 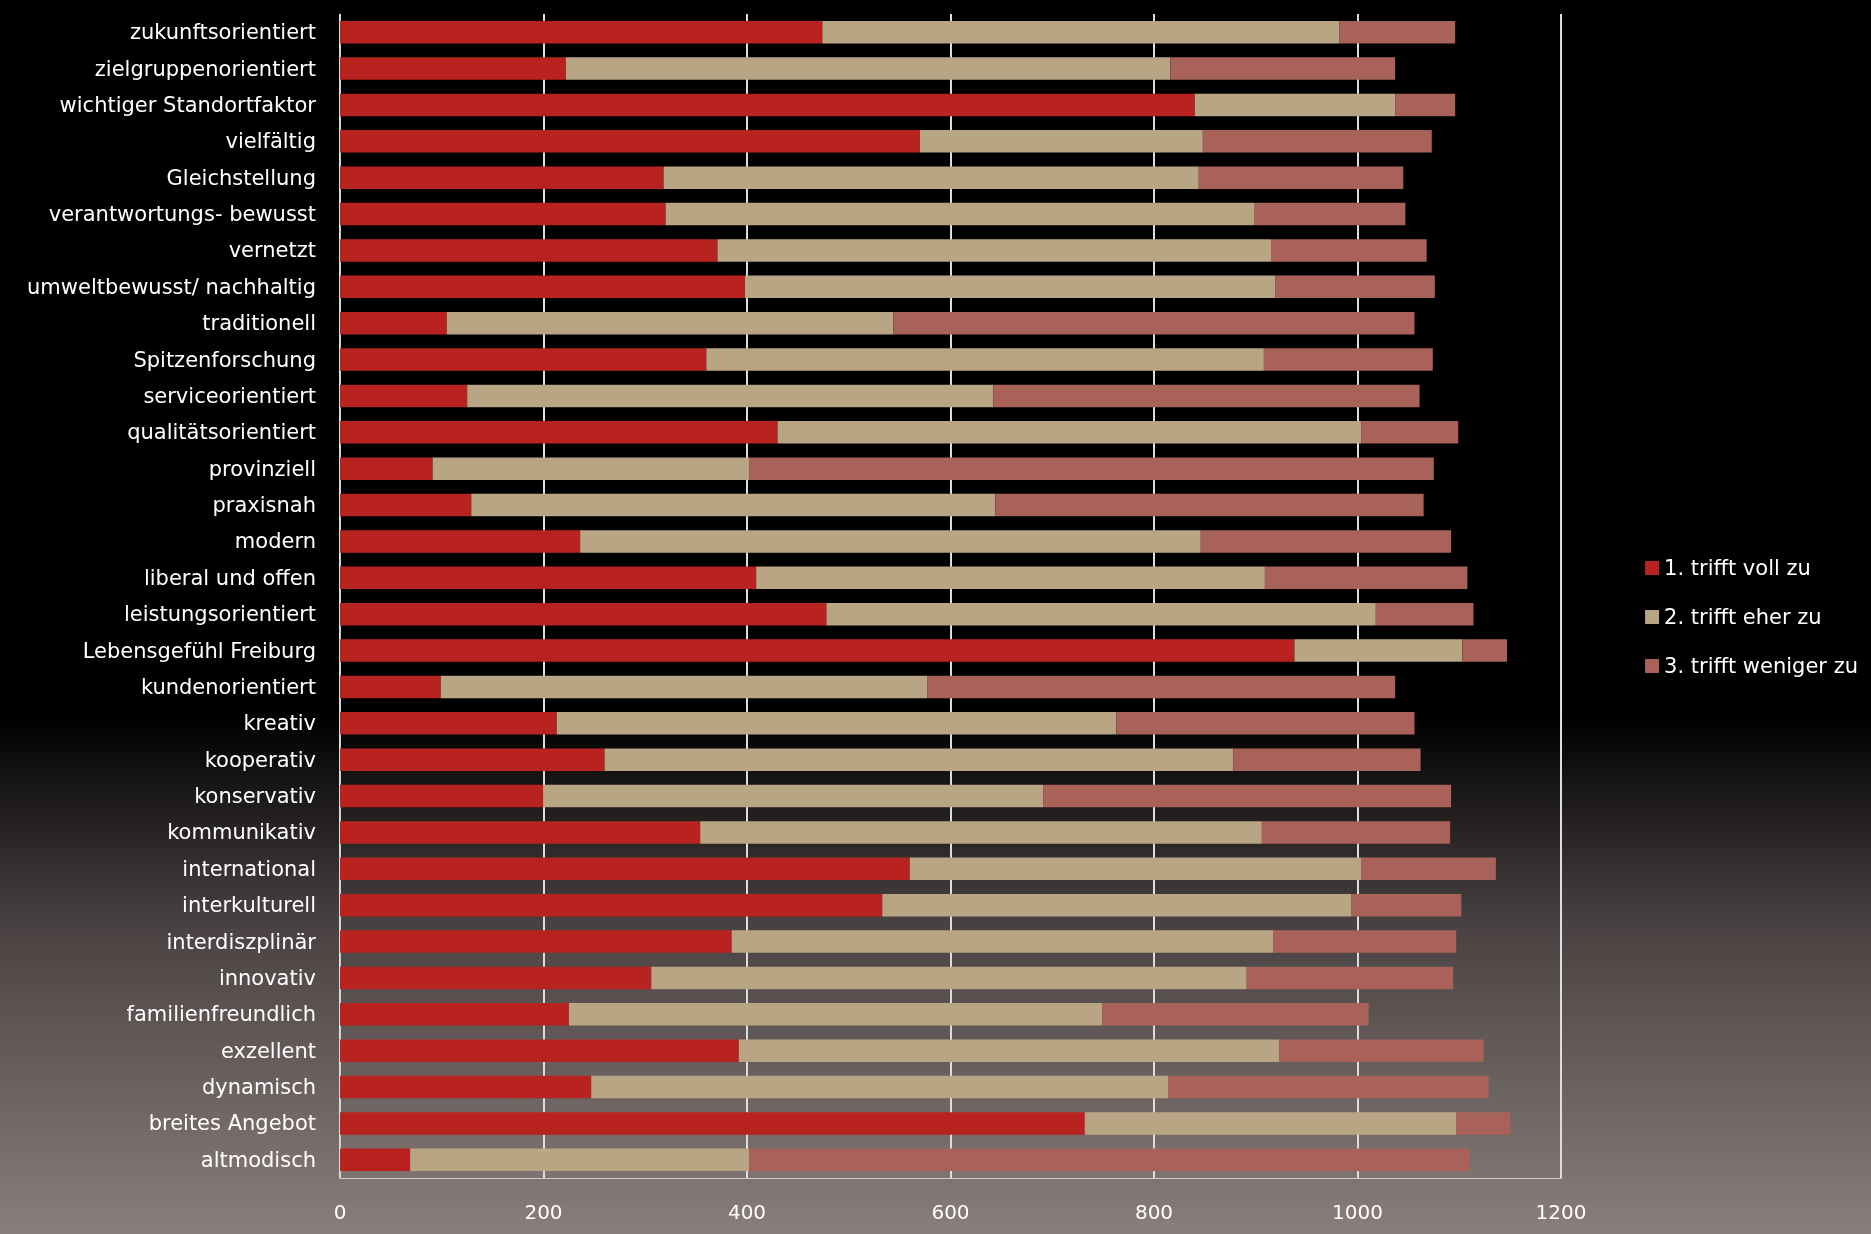 I want to click on y-tick-label: verantwortungs- bewusst, so click(x=182, y=214).